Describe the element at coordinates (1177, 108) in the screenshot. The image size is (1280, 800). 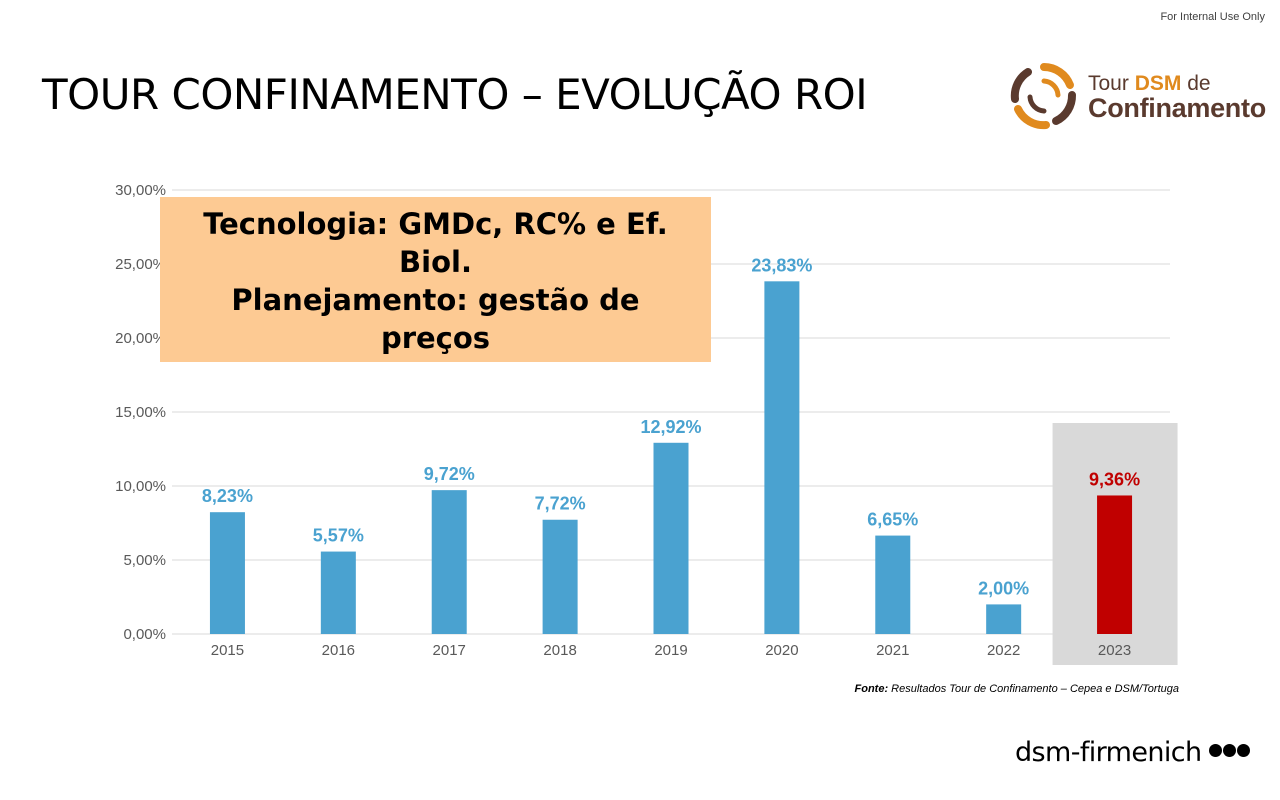
I see `logo-line-2: Confinamento` at that location.